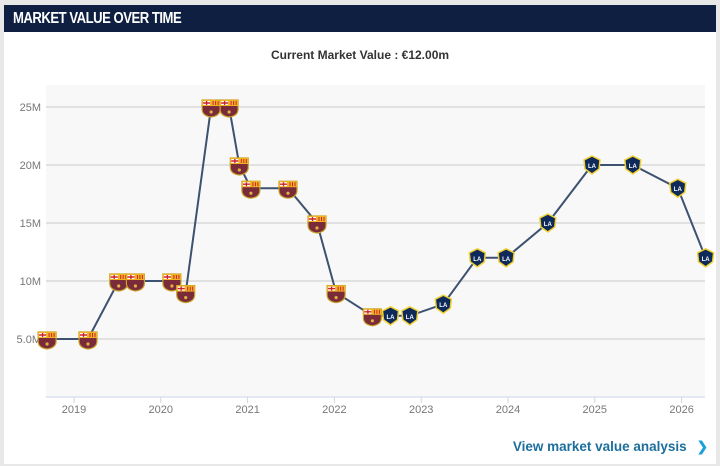  Describe the element at coordinates (610, 447) in the screenshot. I see `view-market-value-analysis-link: View market value analysis ❯` at that location.